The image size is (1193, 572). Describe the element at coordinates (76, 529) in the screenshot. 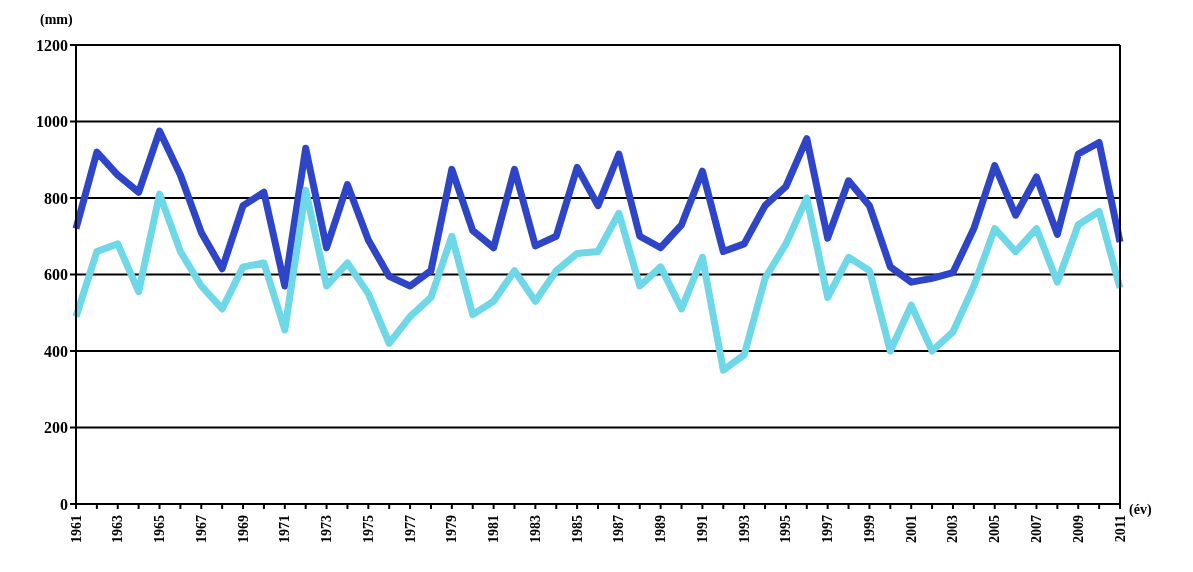

I see `x-tick-label: 1961` at that location.